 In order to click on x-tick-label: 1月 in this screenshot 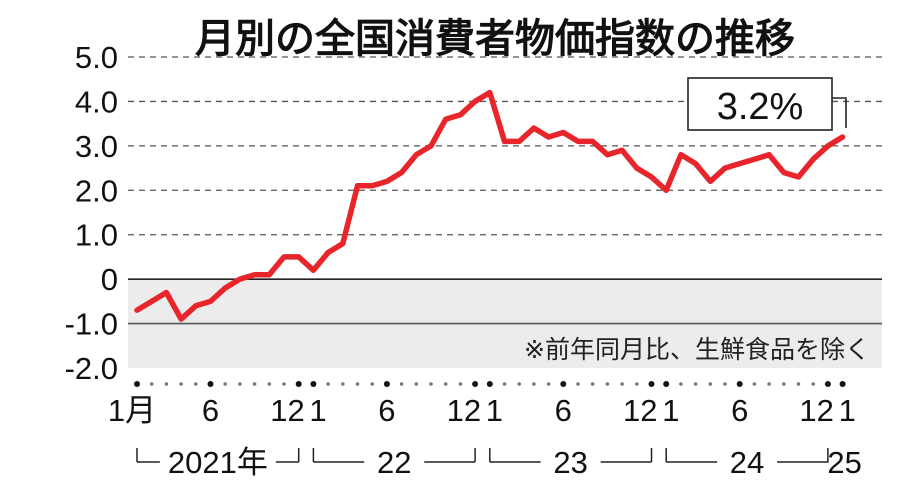, I will do `click(132, 410)`.